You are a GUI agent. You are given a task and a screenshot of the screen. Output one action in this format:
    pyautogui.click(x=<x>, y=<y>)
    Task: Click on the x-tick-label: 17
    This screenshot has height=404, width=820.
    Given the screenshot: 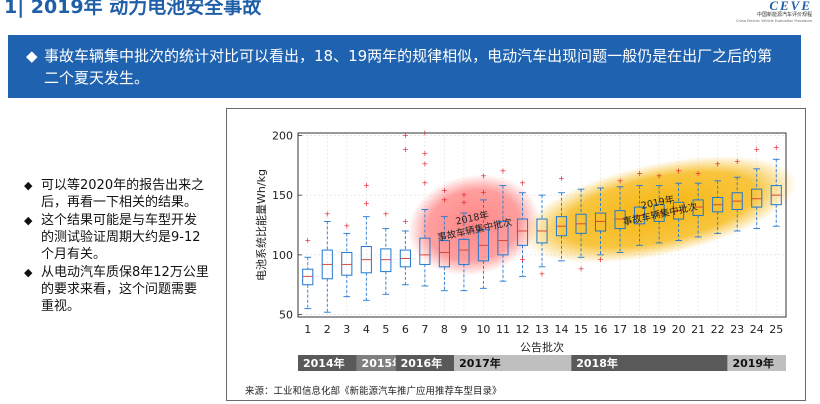 What is the action you would take?
    pyautogui.click(x=620, y=329)
    